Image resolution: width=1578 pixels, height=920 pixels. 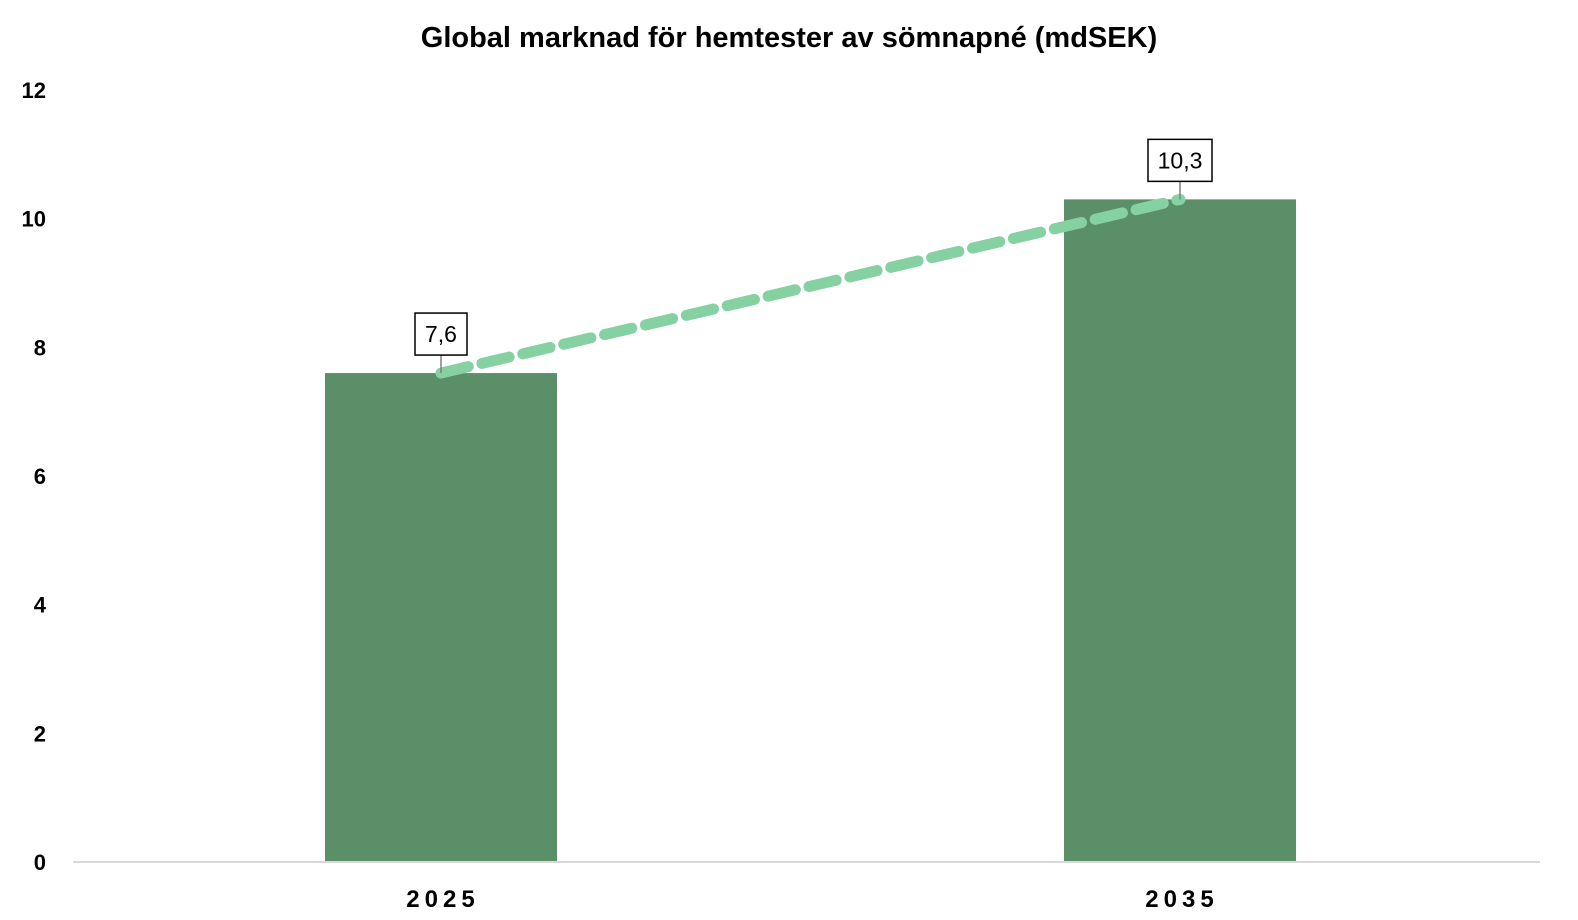 I want to click on y-axis: 0 2 4 6 8 10 12, so click(x=34, y=476).